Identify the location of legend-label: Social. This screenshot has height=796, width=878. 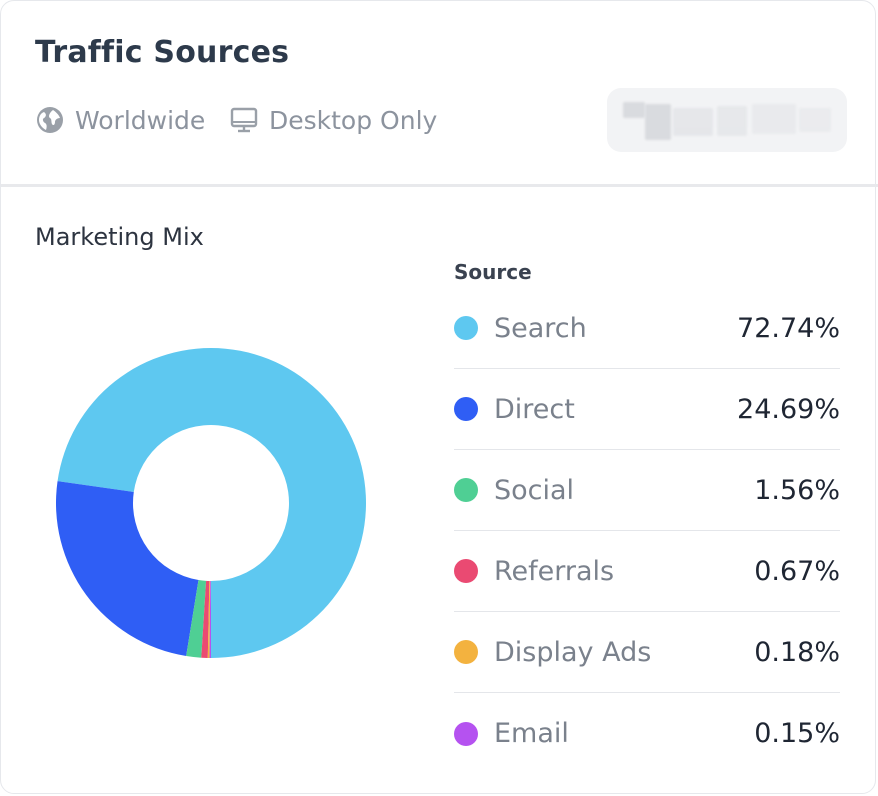
(534, 490).